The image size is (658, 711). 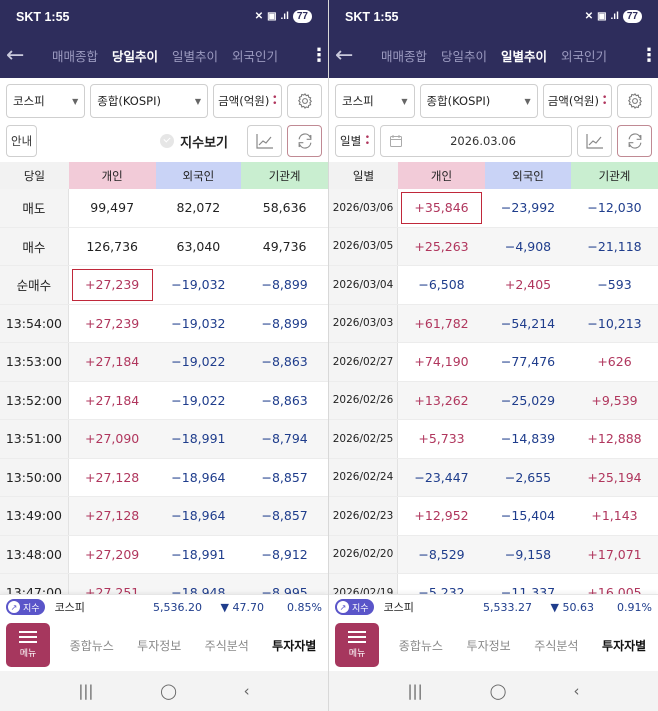 I want to click on trend-up-icon: ↗, so click(x=14, y=607).